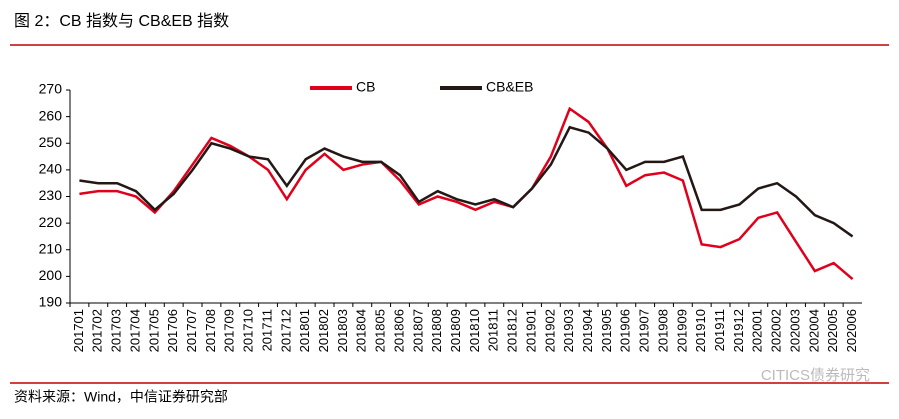 The image size is (899, 419). I want to click on x-tick-label: 201802, so click(323, 330).